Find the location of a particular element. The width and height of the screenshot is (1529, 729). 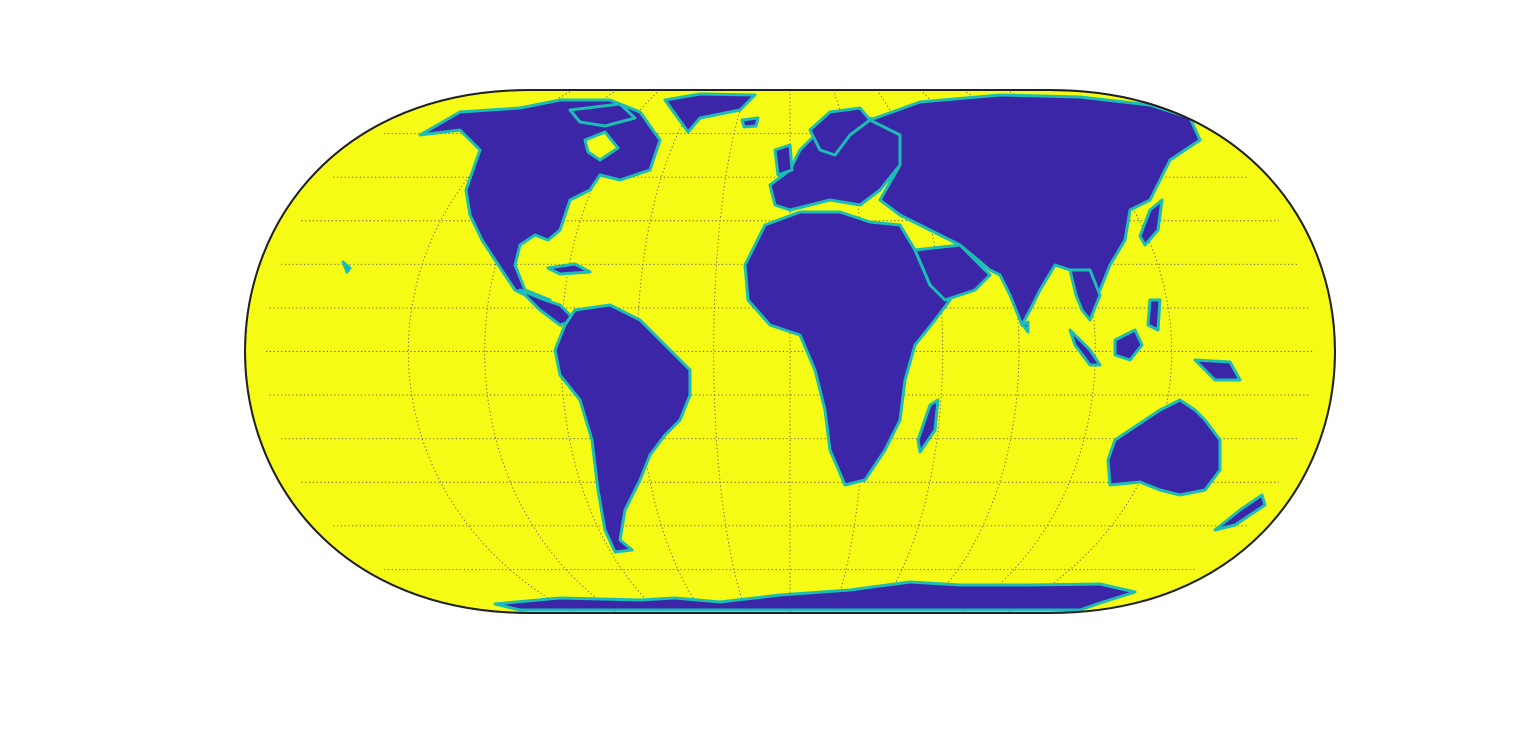

scandinavia is located at coordinates (840, 131).